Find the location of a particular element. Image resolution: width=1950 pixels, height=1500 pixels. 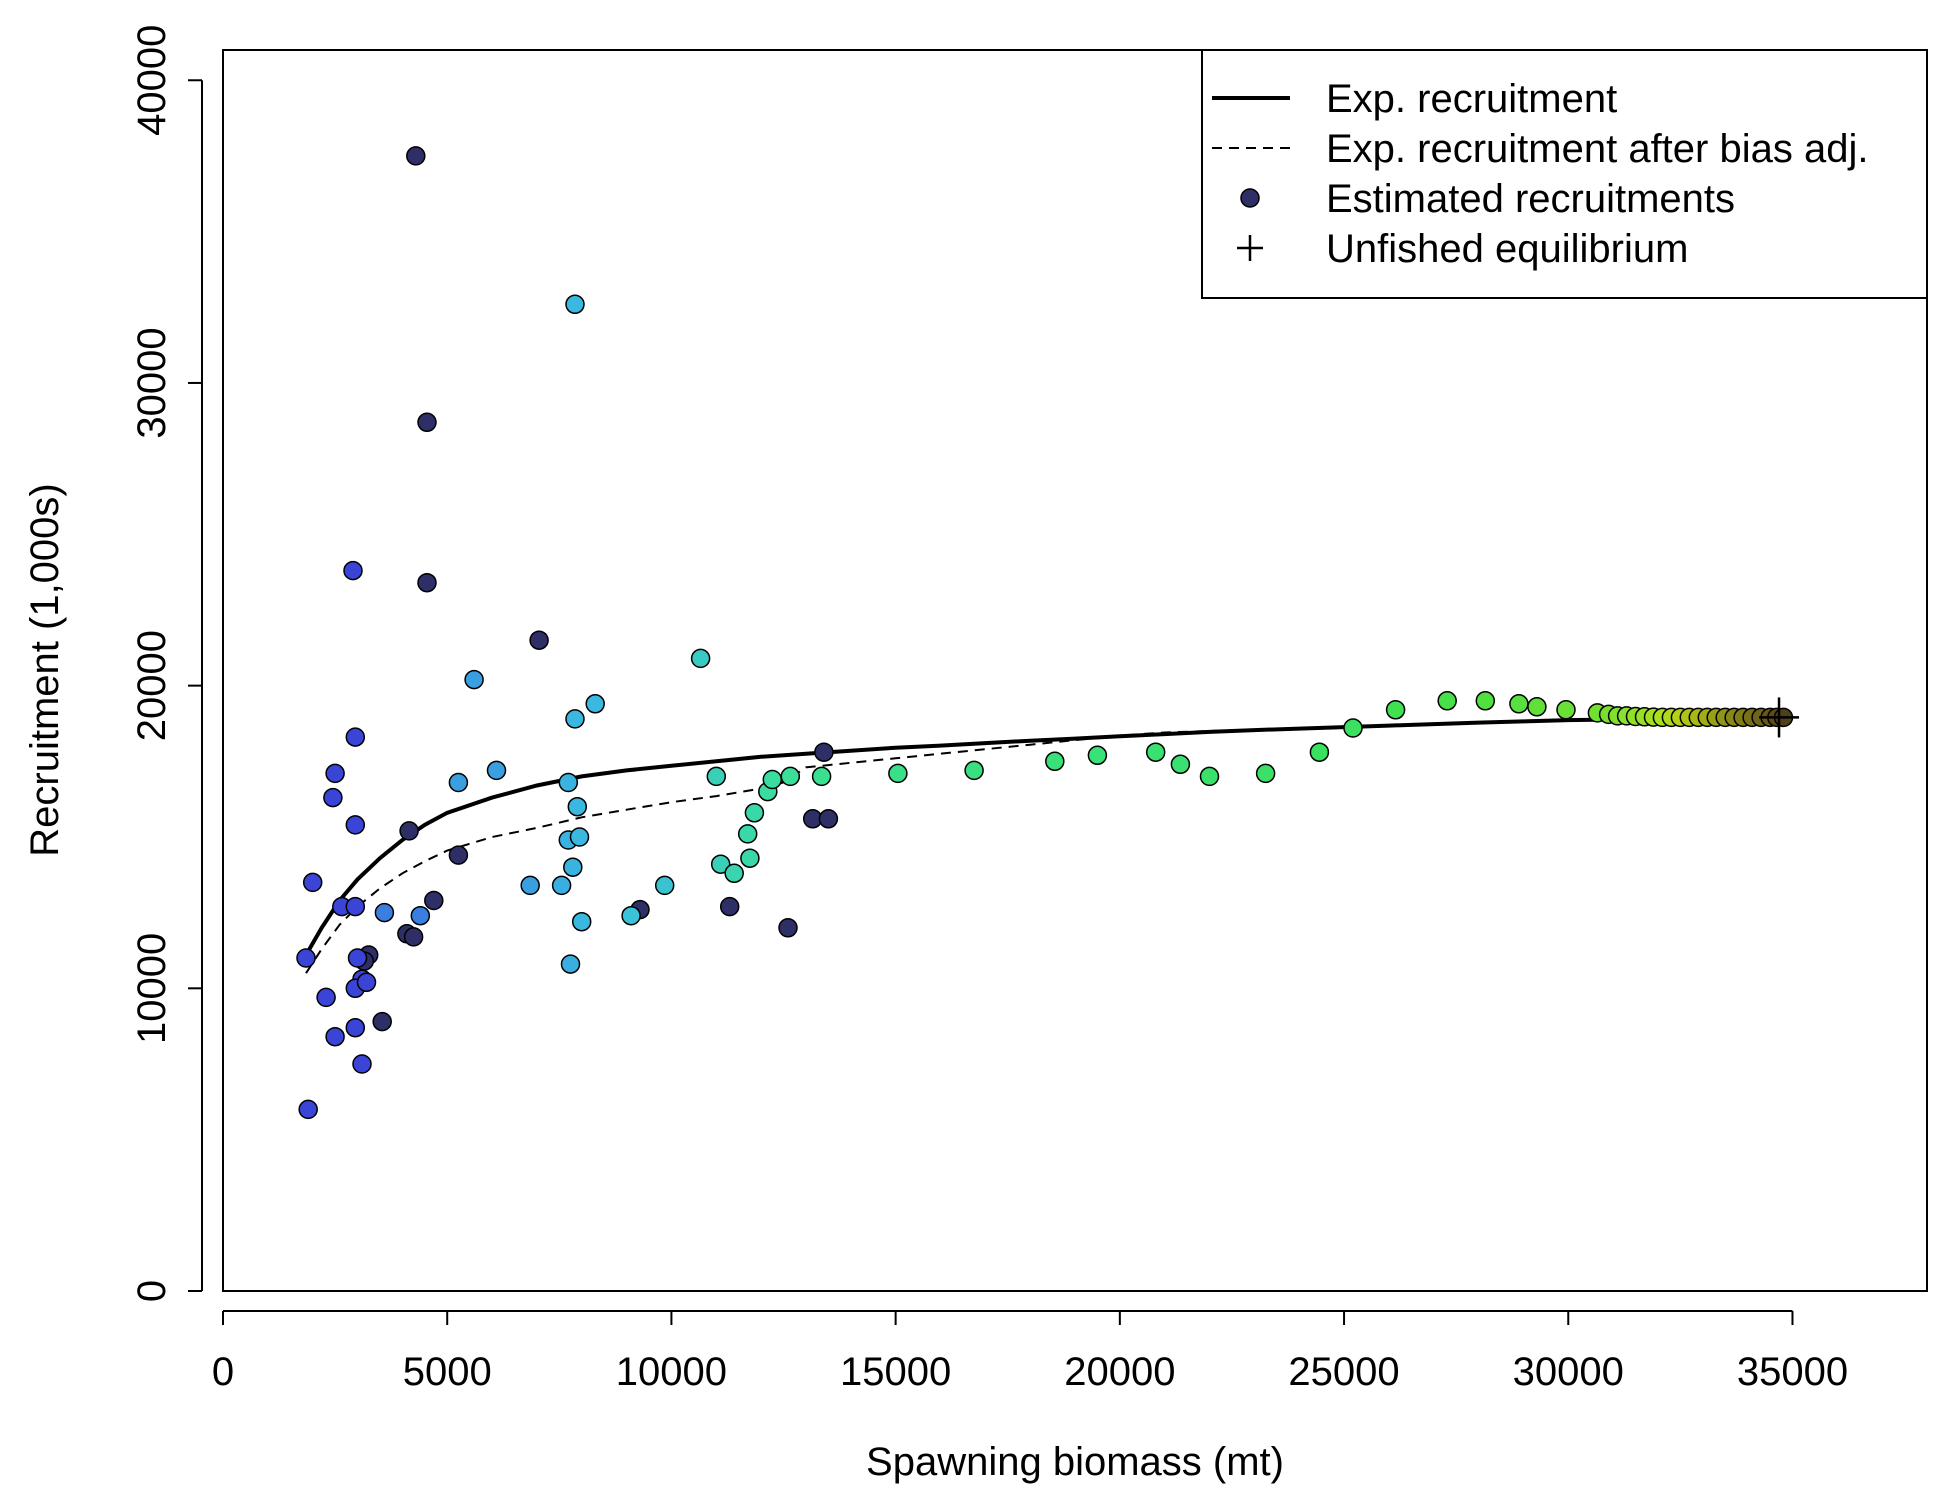

y-tick-label: 20000 is located at coordinates (152, 685).